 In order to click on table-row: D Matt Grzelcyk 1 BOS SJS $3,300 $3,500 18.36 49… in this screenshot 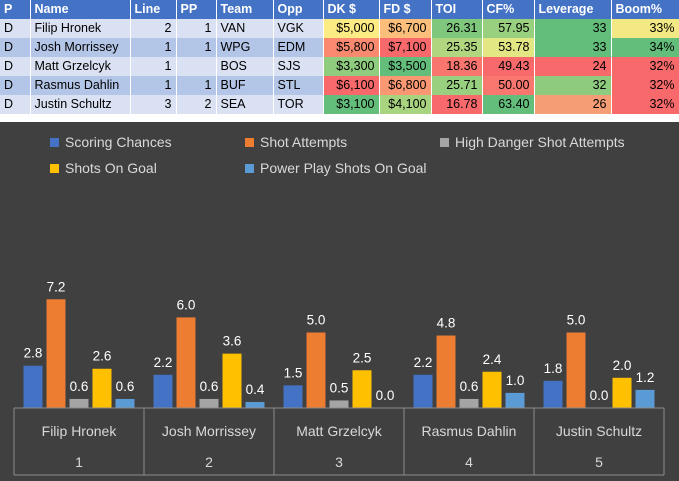, I will do `click(339, 66)`.